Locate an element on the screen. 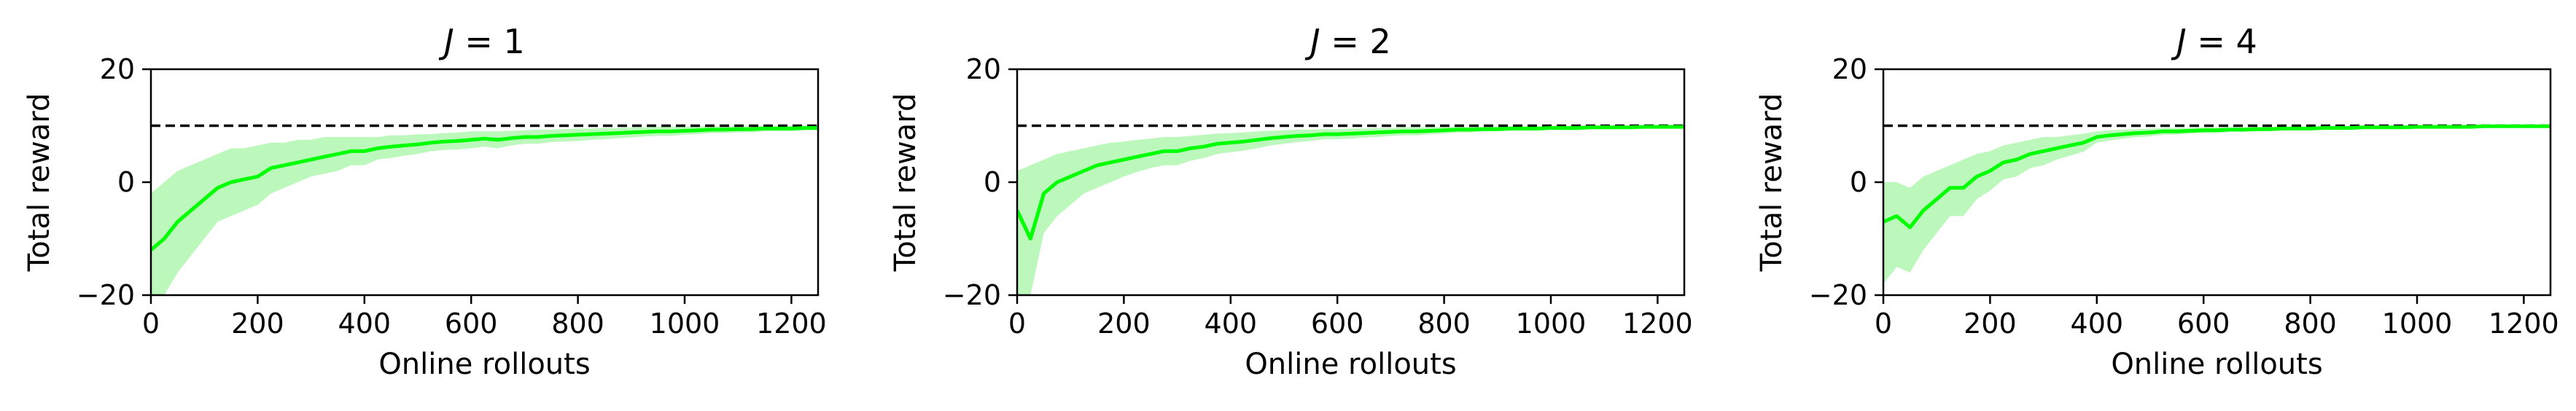 Image resolution: width=2576 pixels, height=411 pixels. chart-title: J = 1 is located at coordinates (481, 41).